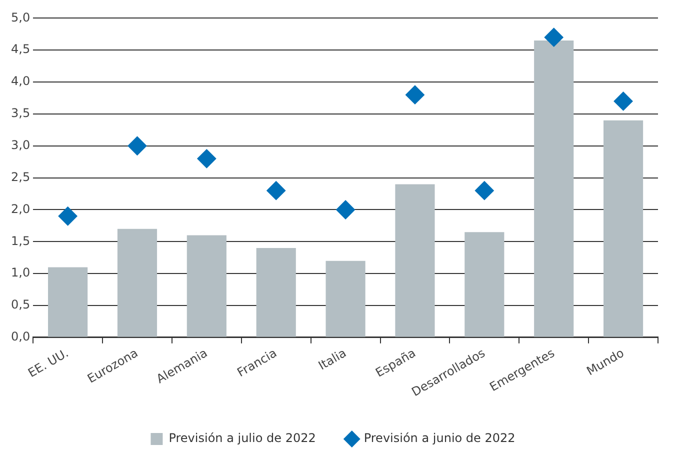 The height and width of the screenshot is (463, 678). Describe the element at coordinates (20, 241) in the screenshot. I see `y-tick-label: 1,5` at that location.